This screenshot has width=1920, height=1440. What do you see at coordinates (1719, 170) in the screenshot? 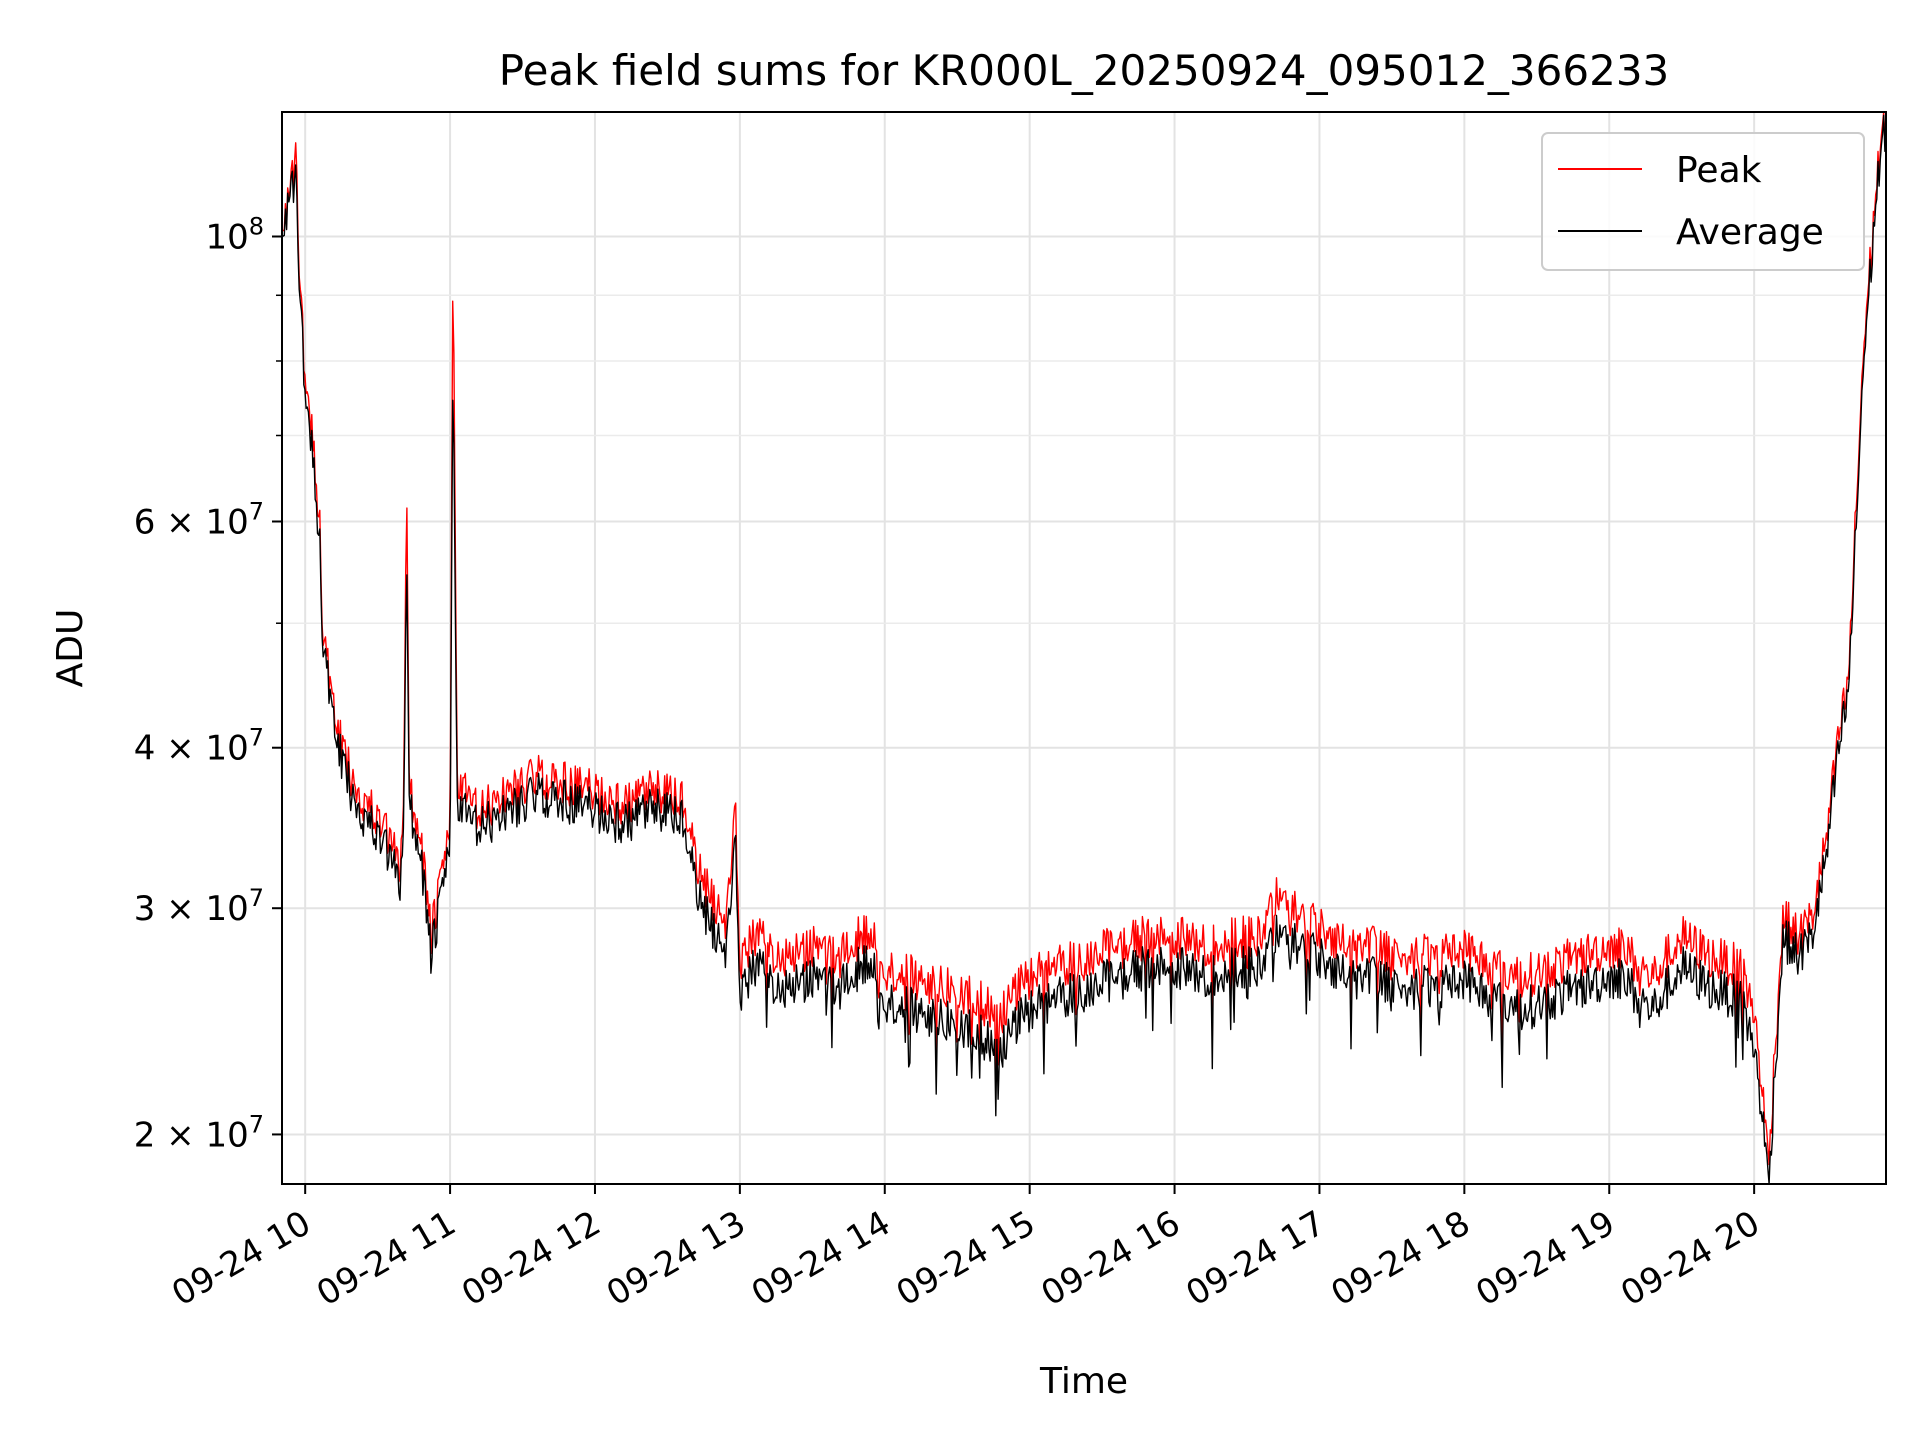
I see `legend-label-peak: Peak` at bounding box center [1719, 170].